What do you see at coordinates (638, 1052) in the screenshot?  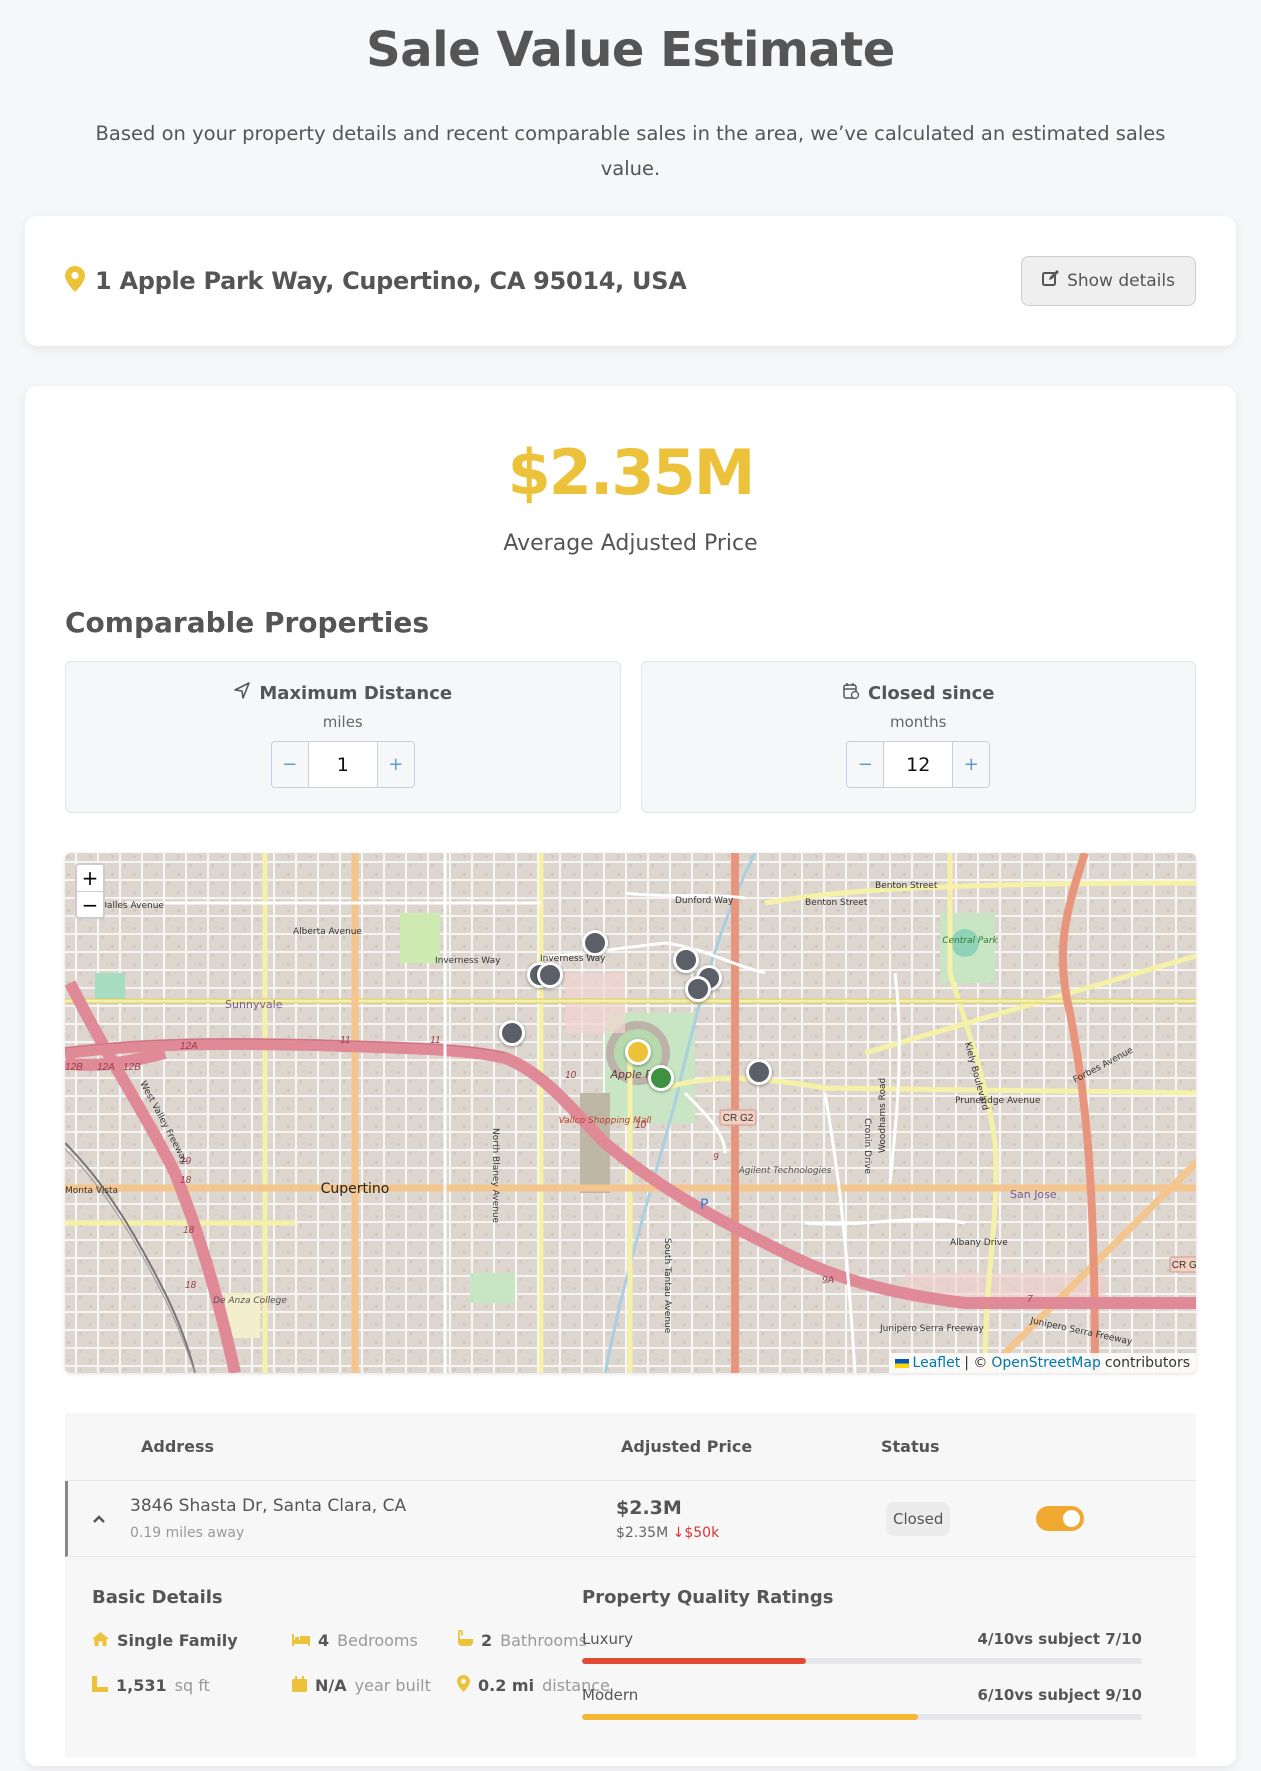 I see `subject-property-marker` at bounding box center [638, 1052].